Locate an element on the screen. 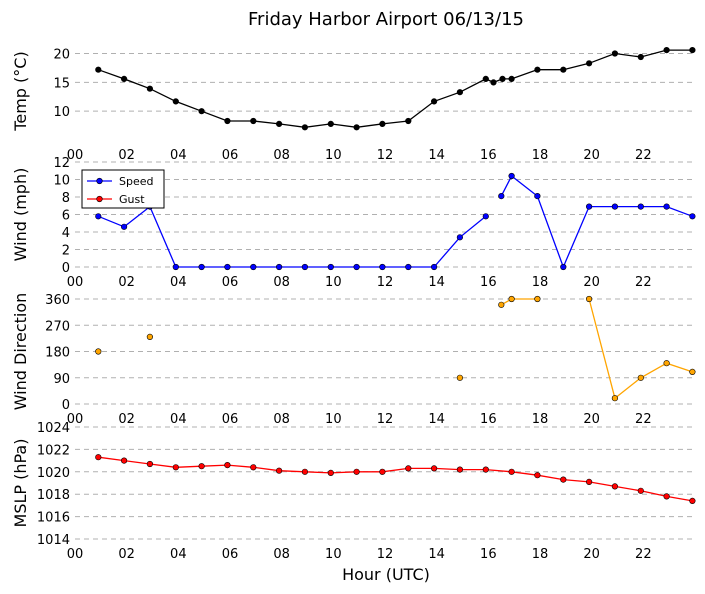  y-tick-label: 1016 is located at coordinates (53, 518).